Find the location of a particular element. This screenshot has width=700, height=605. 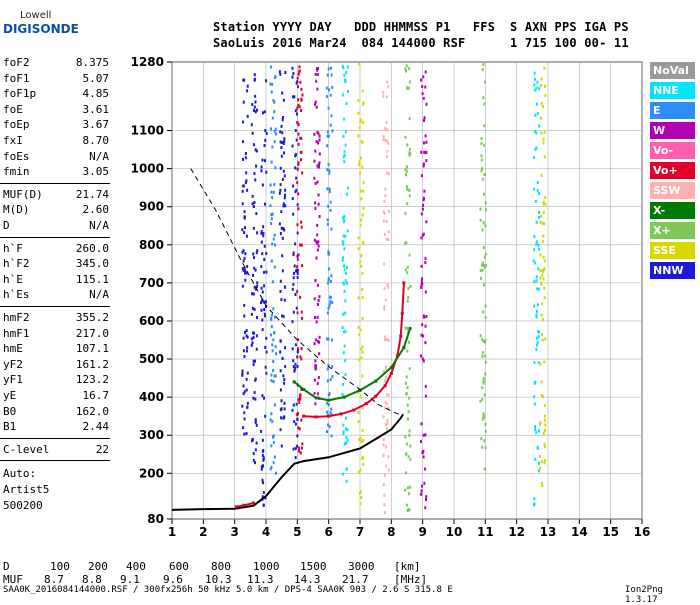

param-d: D N/A is located at coordinates (56, 226).